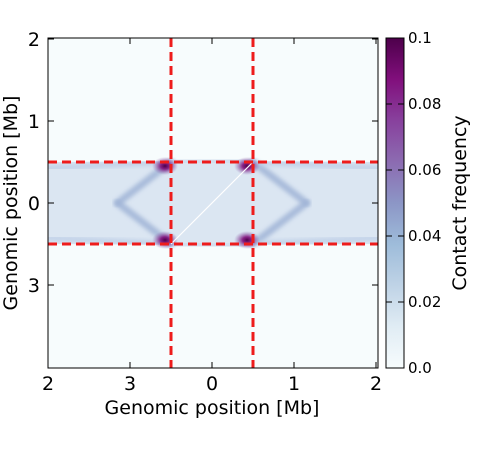  What do you see at coordinates (460, 202) in the screenshot?
I see `colorbar-label: Contact frequency` at bounding box center [460, 202].